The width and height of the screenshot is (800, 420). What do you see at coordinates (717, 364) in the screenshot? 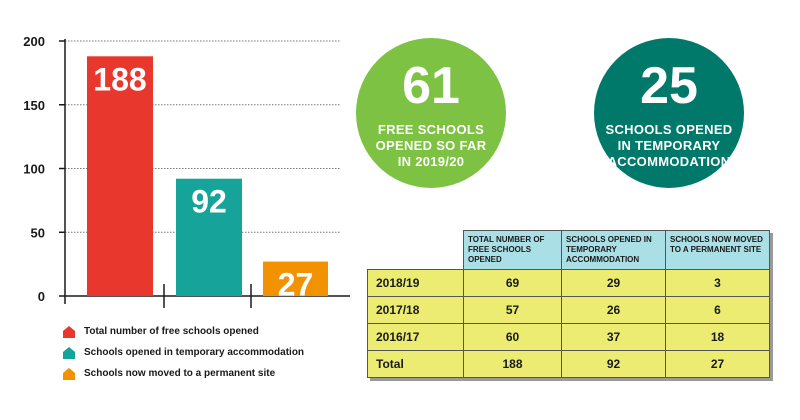
I see `table-cell: 27` at bounding box center [717, 364].